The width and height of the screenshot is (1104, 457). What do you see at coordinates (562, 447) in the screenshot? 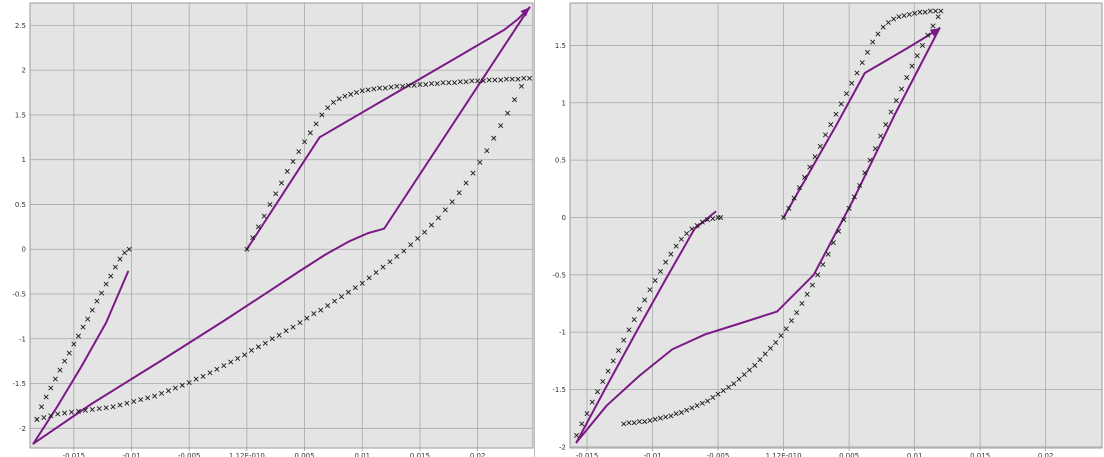
I see `right-ytick-label-7: -2` at bounding box center [562, 447].